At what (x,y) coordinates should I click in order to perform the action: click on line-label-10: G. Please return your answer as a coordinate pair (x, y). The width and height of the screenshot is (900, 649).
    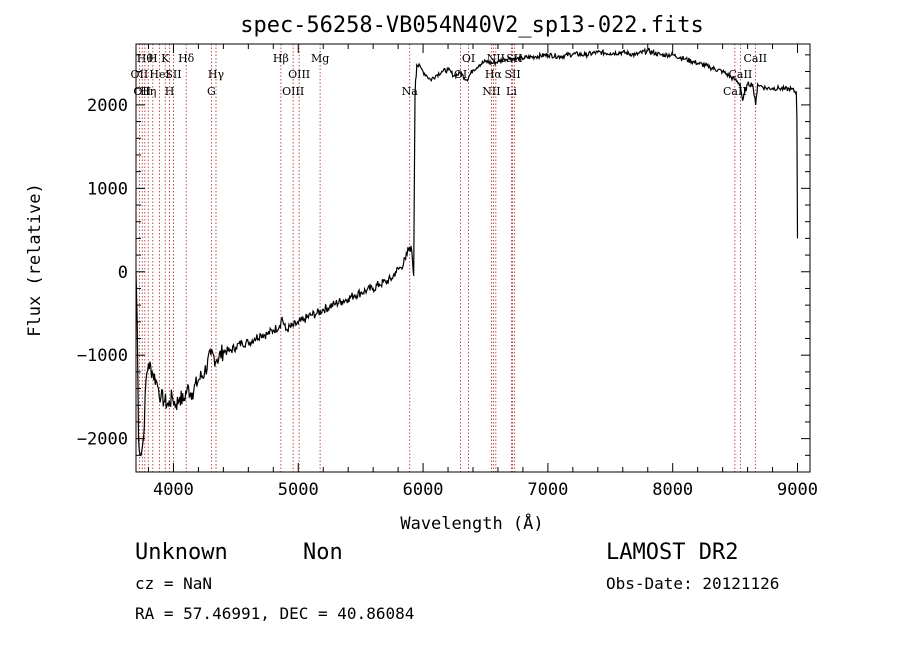
    Looking at the image, I should click on (211, 91).